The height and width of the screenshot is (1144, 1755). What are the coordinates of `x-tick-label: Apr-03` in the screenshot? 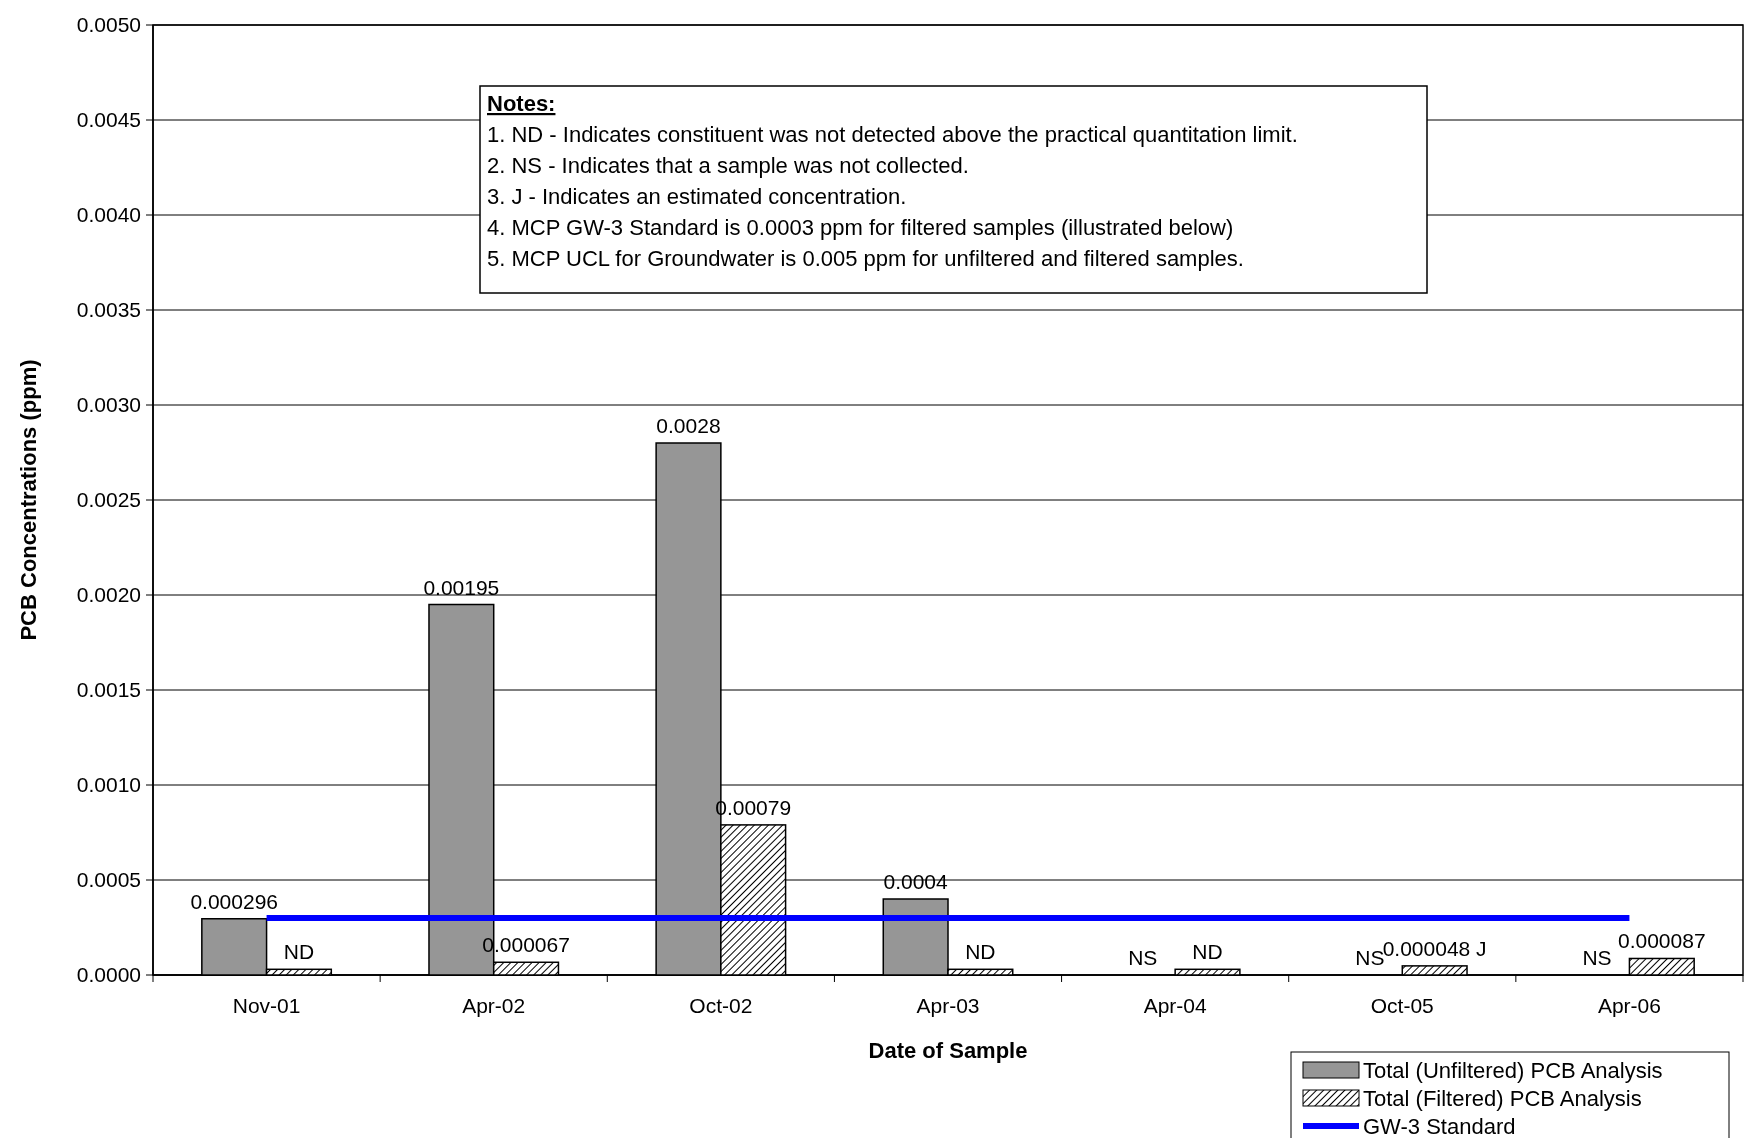 It's located at (948, 1005).